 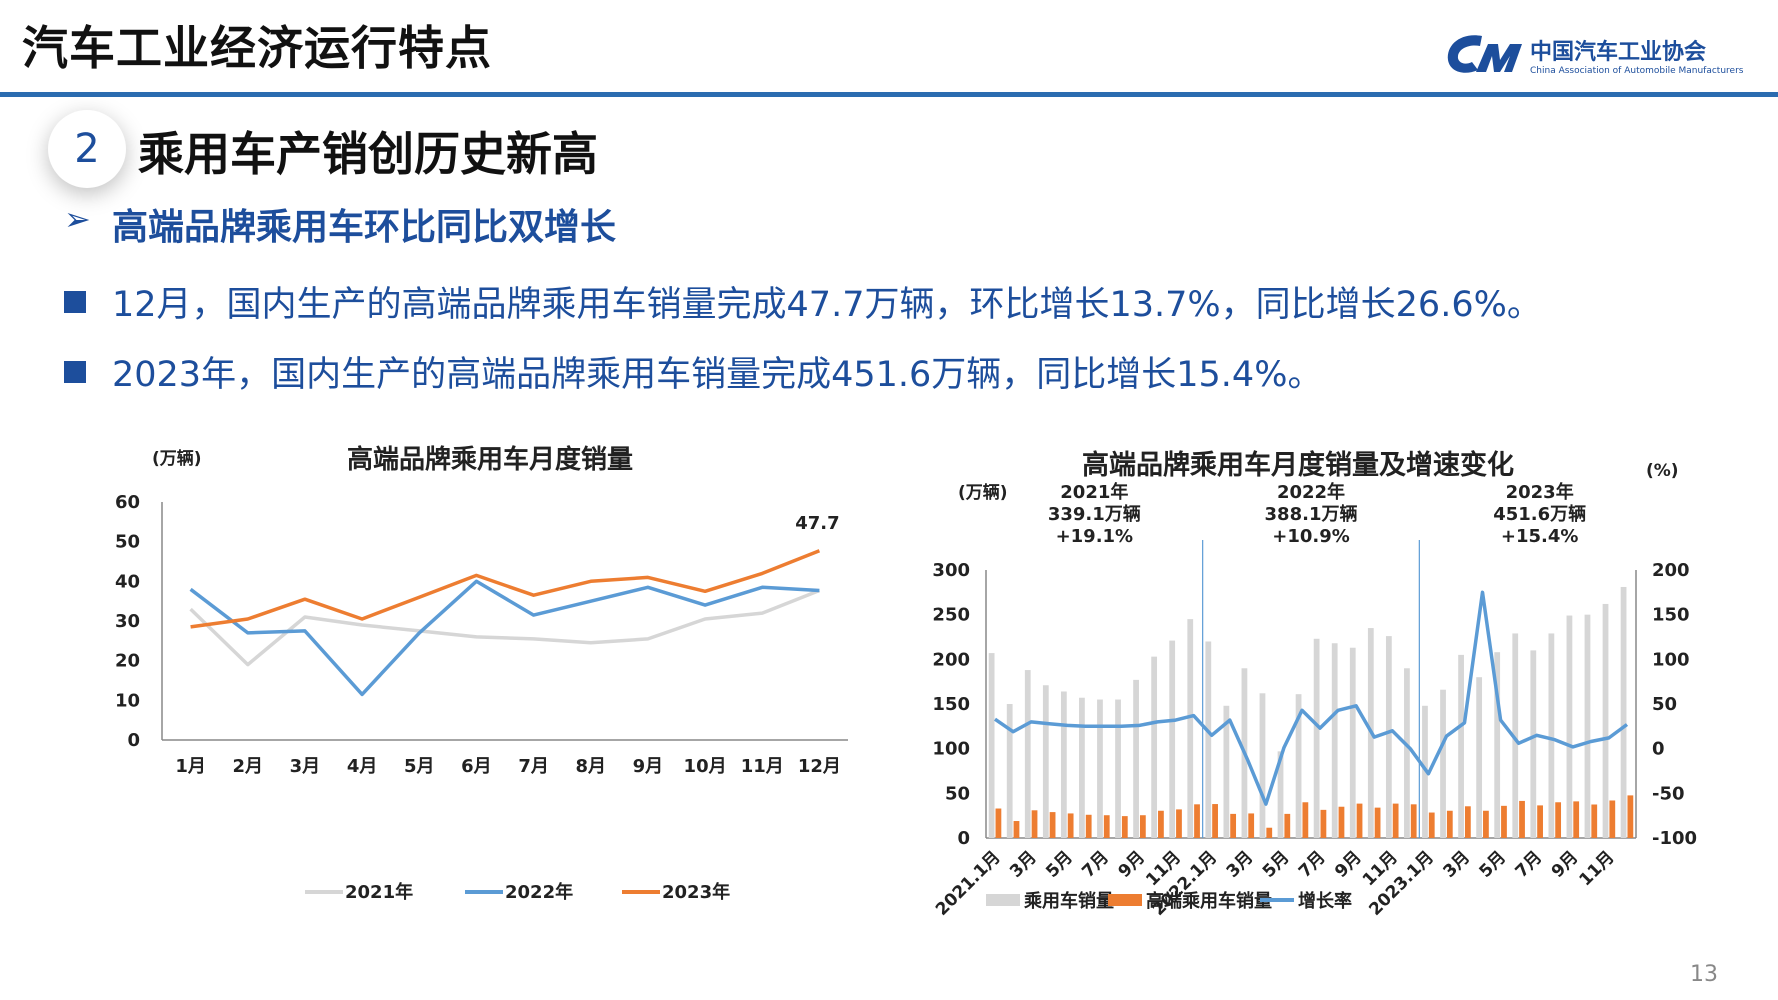 What do you see at coordinates (1095, 536) in the screenshot?
I see `year-note-growth: +19.1%` at bounding box center [1095, 536].